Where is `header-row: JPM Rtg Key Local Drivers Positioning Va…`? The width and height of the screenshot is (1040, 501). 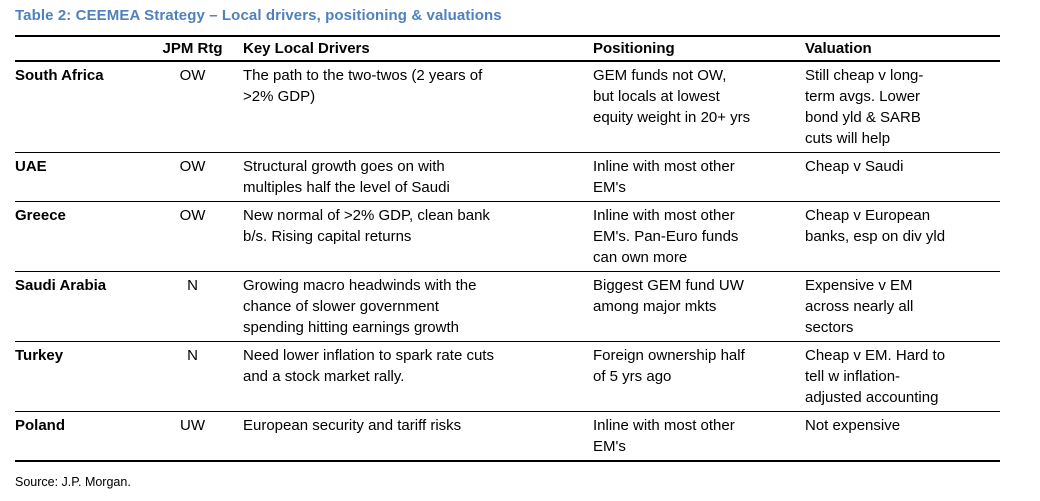 header-row: JPM Rtg Key Local Drivers Positioning Va… is located at coordinates (507, 48).